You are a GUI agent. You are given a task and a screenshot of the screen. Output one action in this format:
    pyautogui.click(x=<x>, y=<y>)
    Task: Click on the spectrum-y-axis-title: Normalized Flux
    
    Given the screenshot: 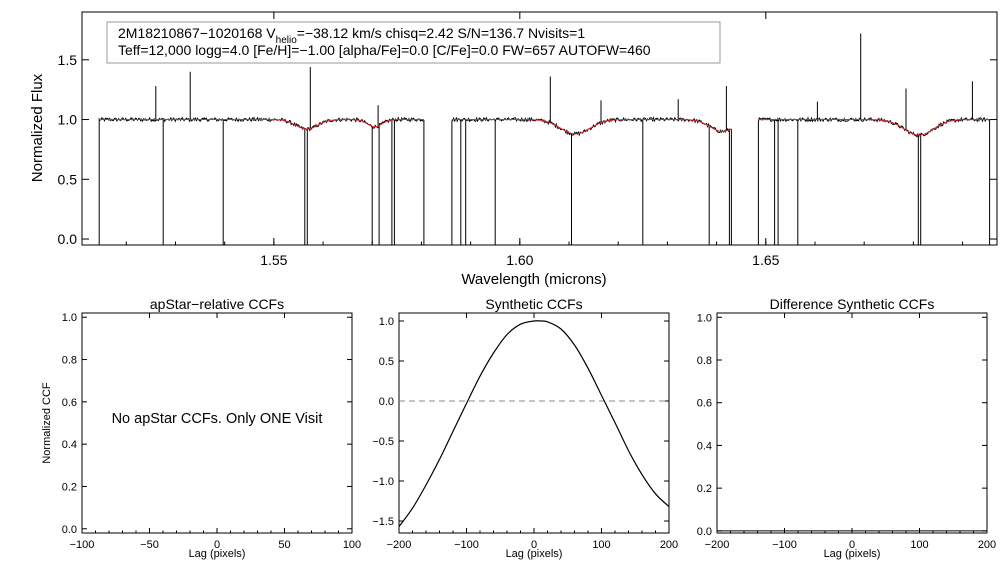 What is the action you would take?
    pyautogui.click(x=37, y=127)
    